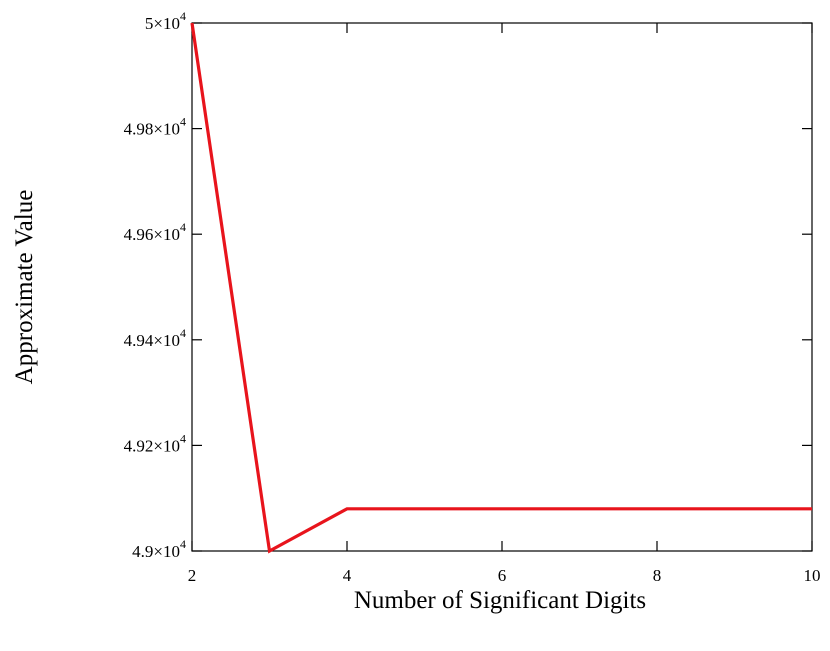  Describe the element at coordinates (165, 21) in the screenshot. I see `y-tick-label: 5×10⁴` at that location.